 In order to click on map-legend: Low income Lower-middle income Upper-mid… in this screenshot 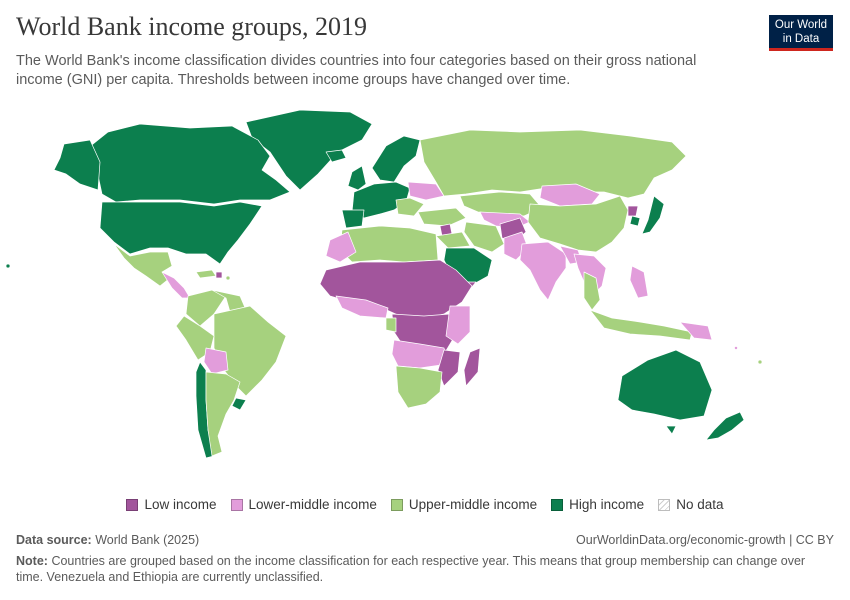, I will do `click(425, 504)`.